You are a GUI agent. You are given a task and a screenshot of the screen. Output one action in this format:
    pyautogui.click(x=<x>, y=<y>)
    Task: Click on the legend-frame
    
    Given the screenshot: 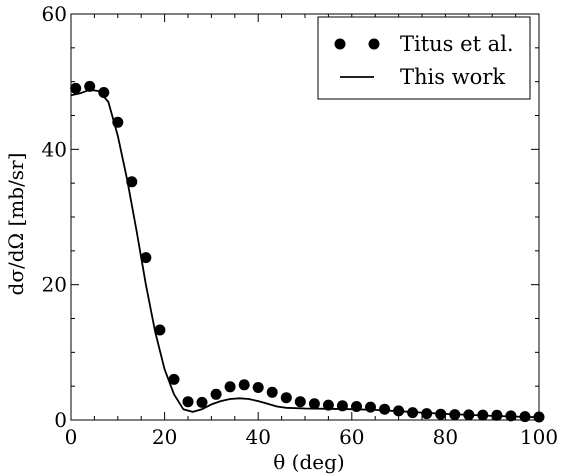 What is the action you would take?
    pyautogui.click(x=424, y=58)
    